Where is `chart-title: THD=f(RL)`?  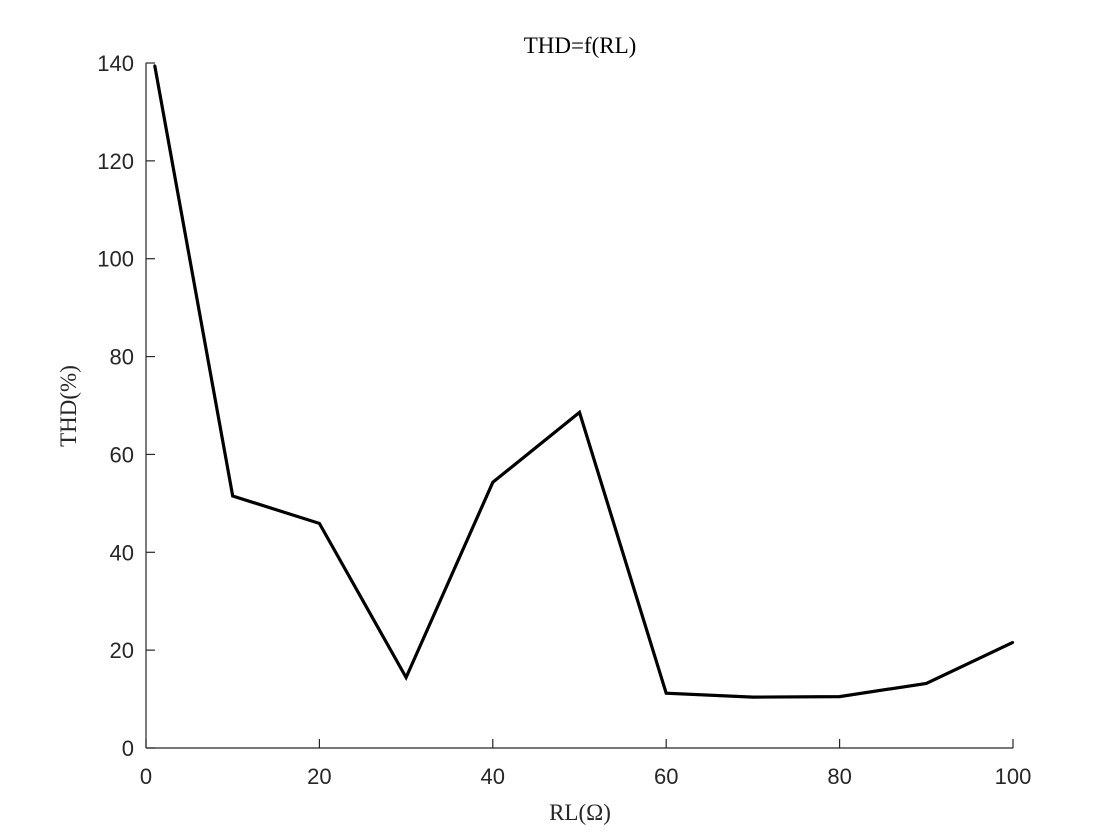 chart-title: THD=f(RL) is located at coordinates (580, 45).